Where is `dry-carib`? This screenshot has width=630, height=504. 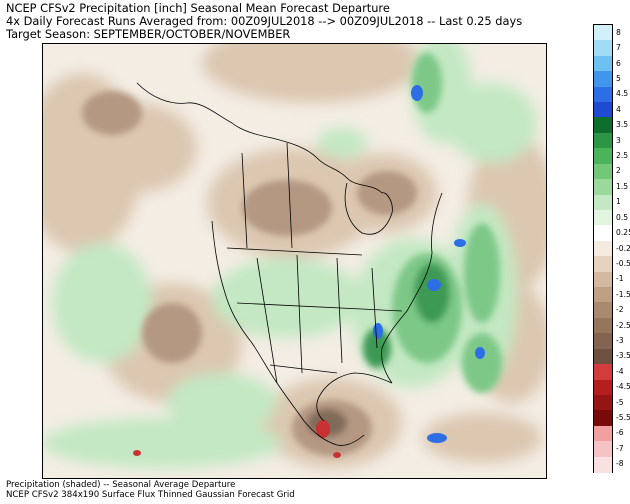
dry-carib is located at coordinates (482, 438).